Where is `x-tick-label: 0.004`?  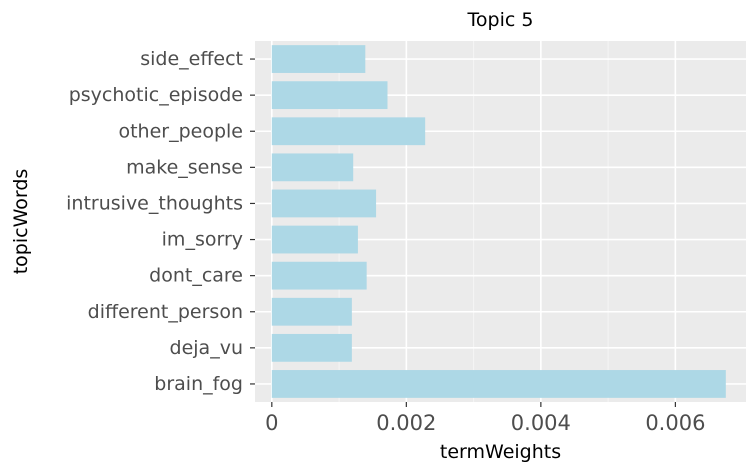
x-tick-label: 0.004 is located at coordinates (541, 423).